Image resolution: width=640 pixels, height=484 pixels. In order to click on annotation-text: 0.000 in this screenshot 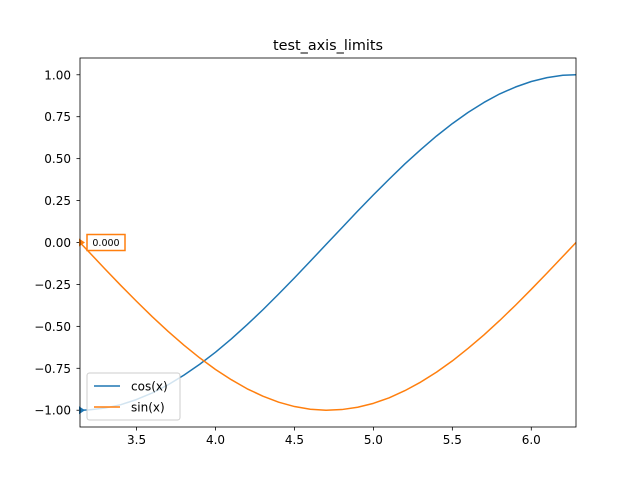, I will do `click(105, 243)`.